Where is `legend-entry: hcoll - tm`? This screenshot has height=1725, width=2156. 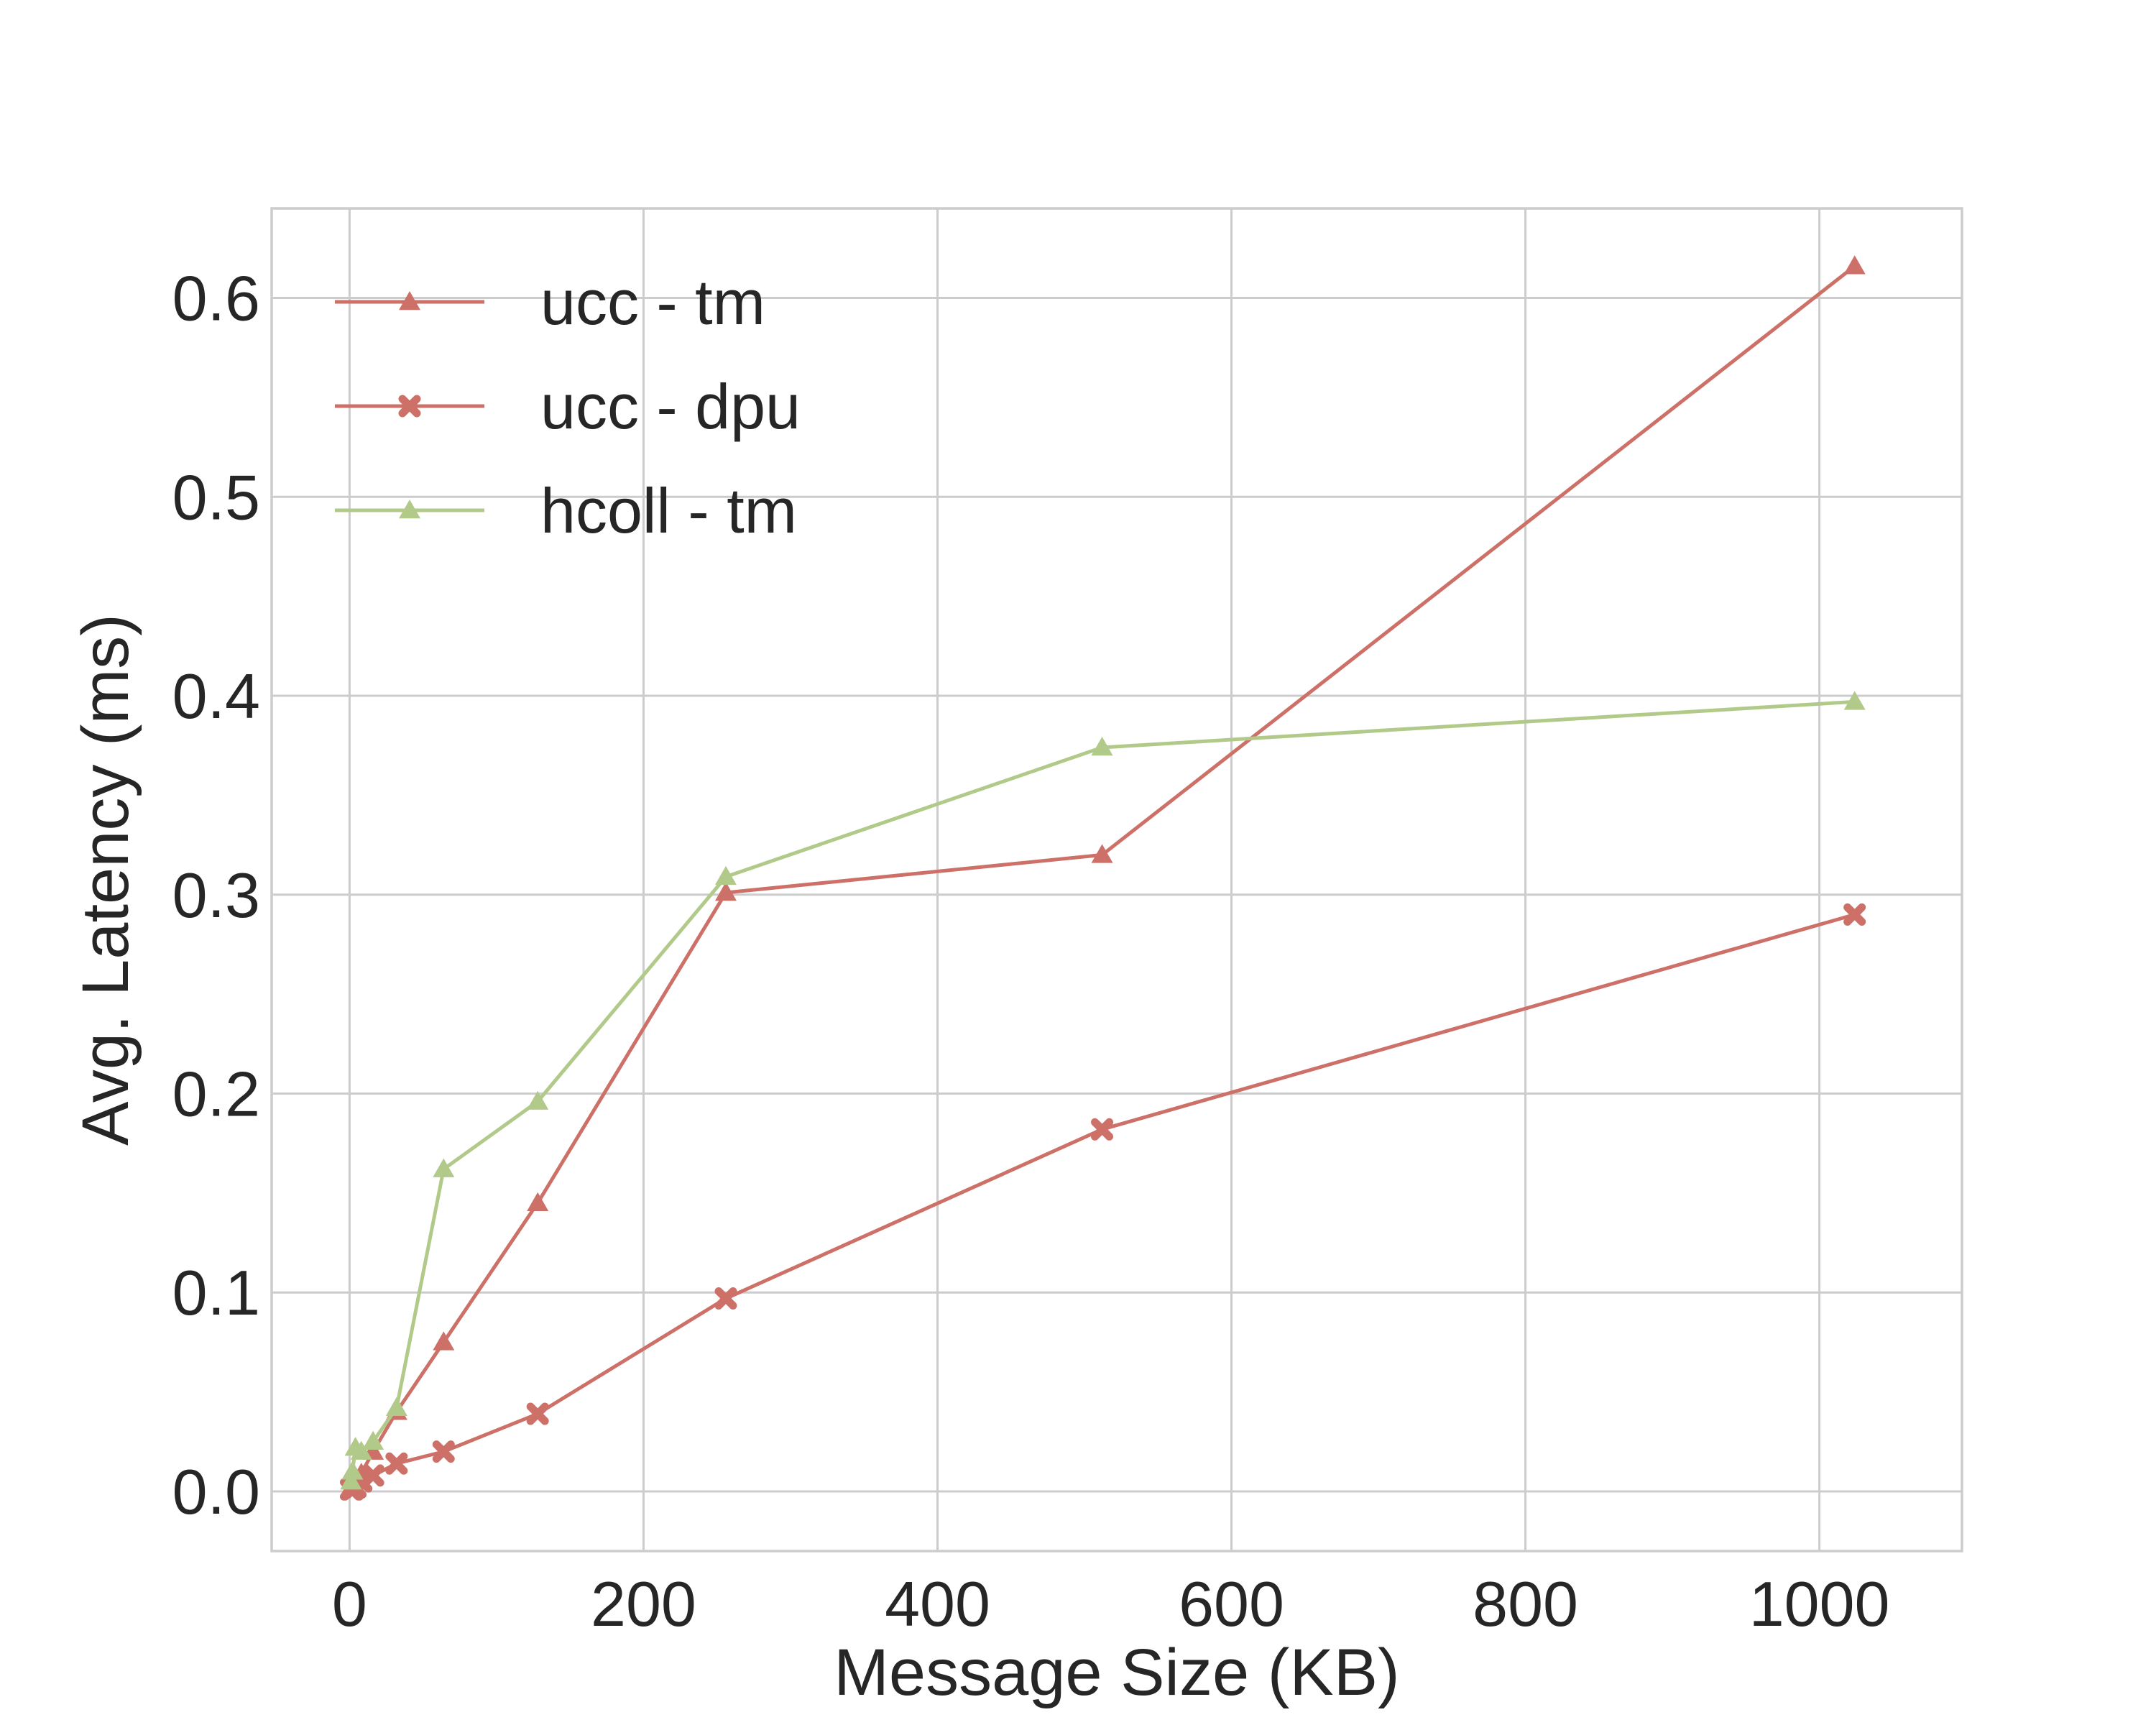
legend-entry: hcoll - tm is located at coordinates (566, 510).